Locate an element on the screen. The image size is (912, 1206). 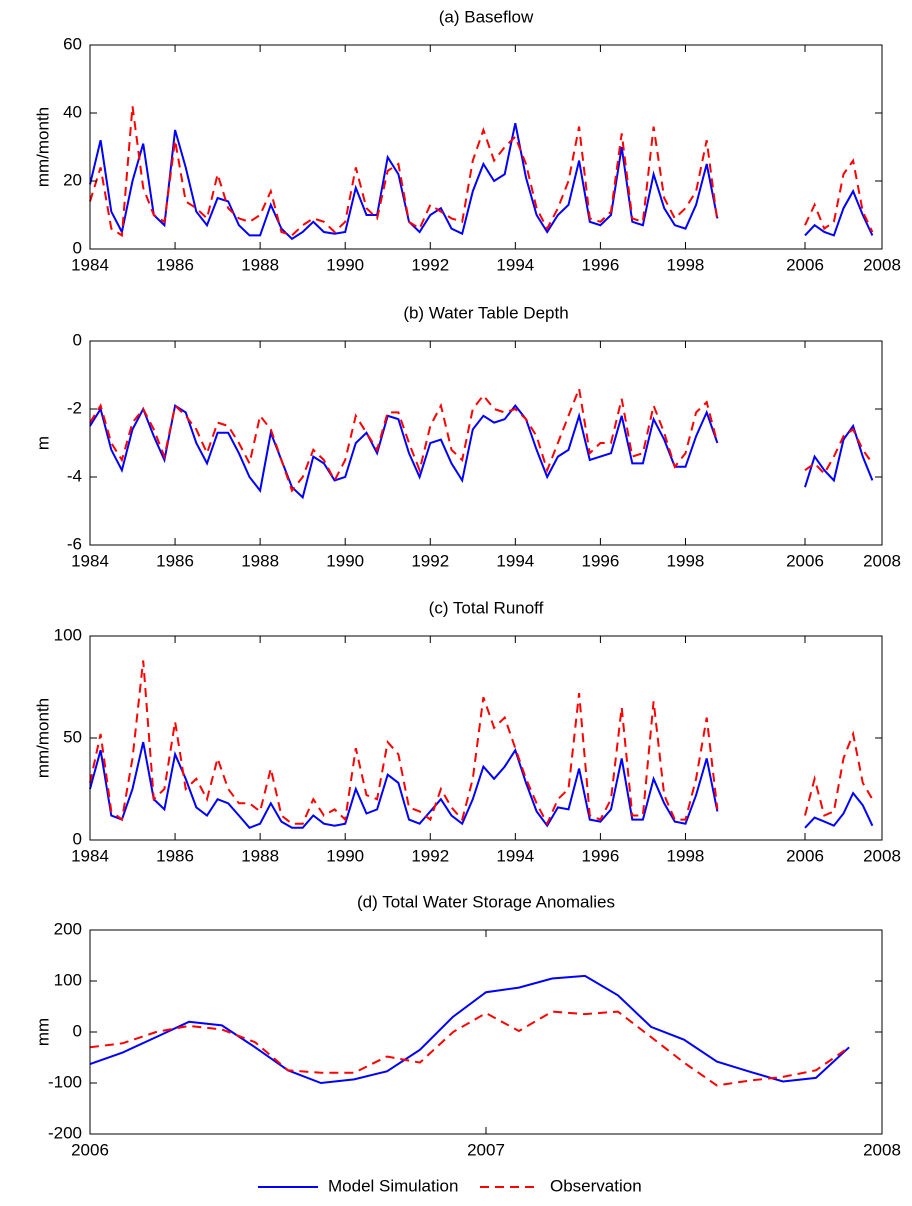
panel-title: (b) Water Table Depth is located at coordinates (485, 312).